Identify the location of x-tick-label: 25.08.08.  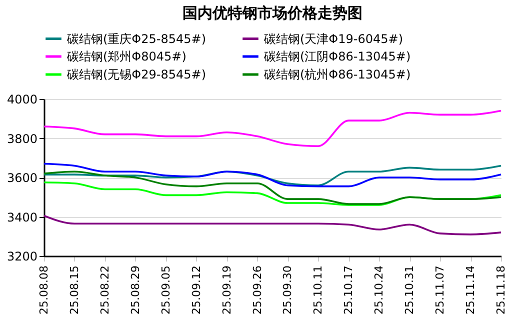
(44, 290).